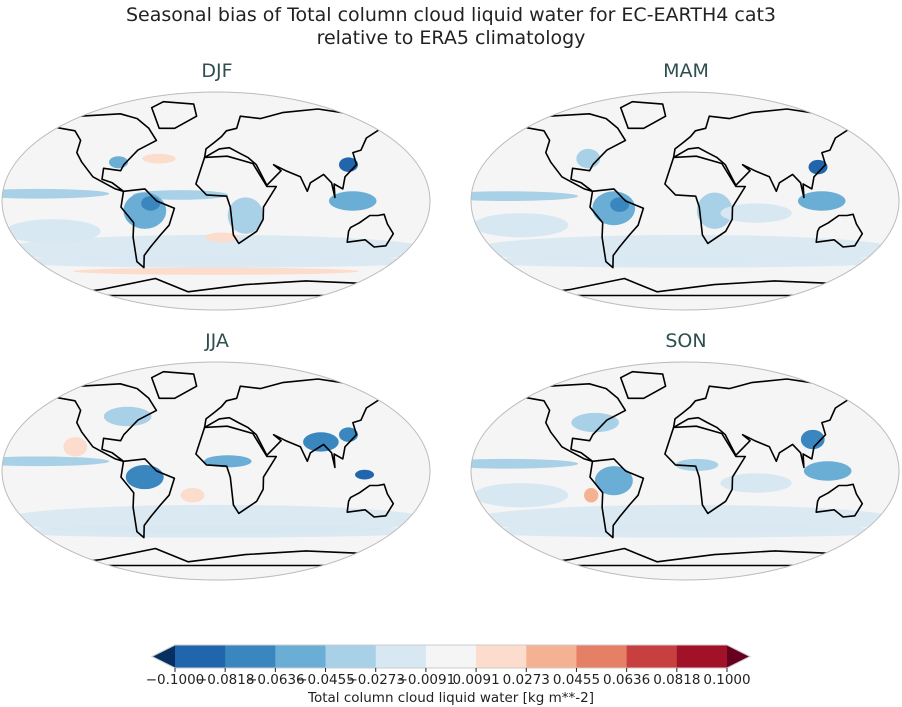 Image resolution: width=902 pixels, height=707 pixels. Describe the element at coordinates (217, 71) in the screenshot. I see `panel-title-djf: DJF` at that location.